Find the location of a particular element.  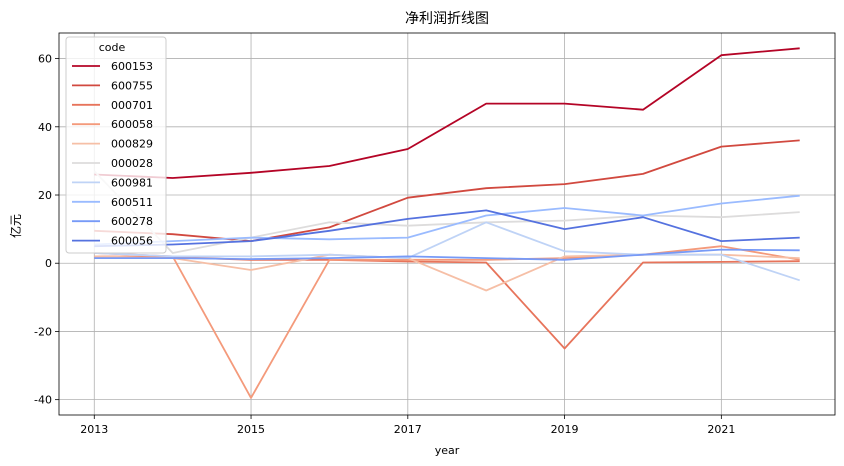

legend-entry-600981: 600981 is located at coordinates (132, 182).